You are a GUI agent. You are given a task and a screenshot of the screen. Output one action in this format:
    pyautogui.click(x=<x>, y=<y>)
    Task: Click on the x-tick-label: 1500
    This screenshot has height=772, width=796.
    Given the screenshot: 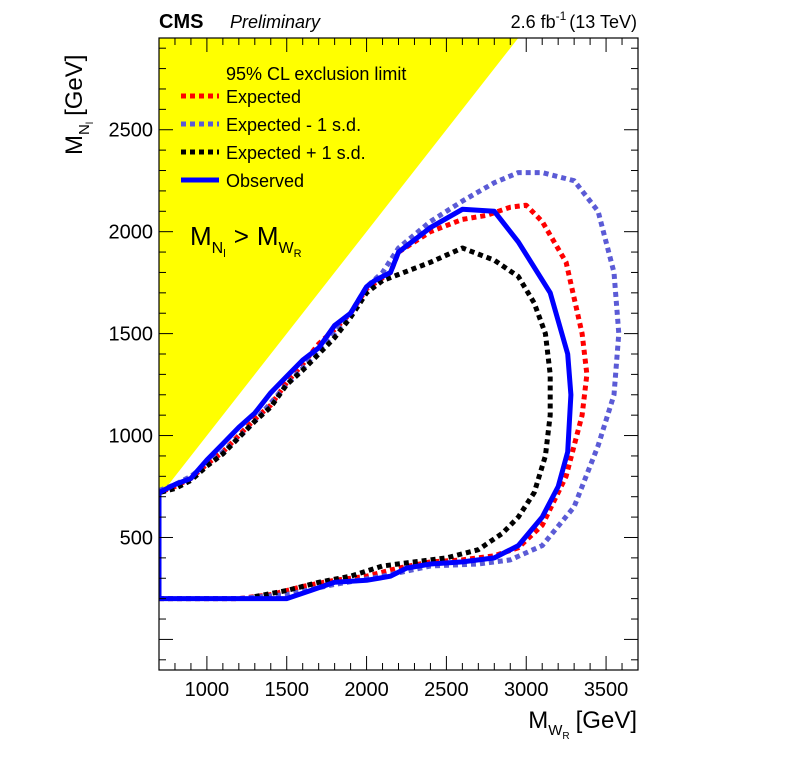 What is the action you would take?
    pyautogui.click(x=286, y=690)
    